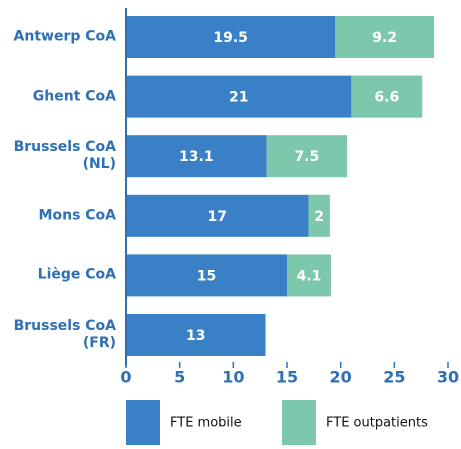 This screenshot has height=449, width=461. I want to click on legend-label: FTE outpatients, so click(377, 423).